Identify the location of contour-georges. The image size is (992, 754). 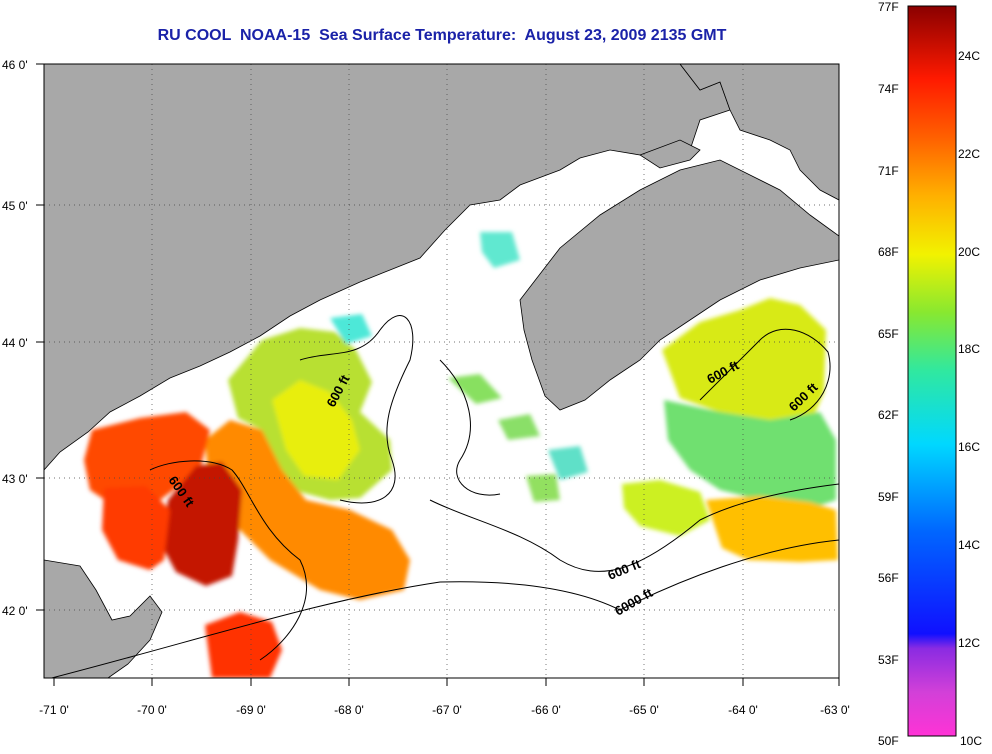
(470, 427).